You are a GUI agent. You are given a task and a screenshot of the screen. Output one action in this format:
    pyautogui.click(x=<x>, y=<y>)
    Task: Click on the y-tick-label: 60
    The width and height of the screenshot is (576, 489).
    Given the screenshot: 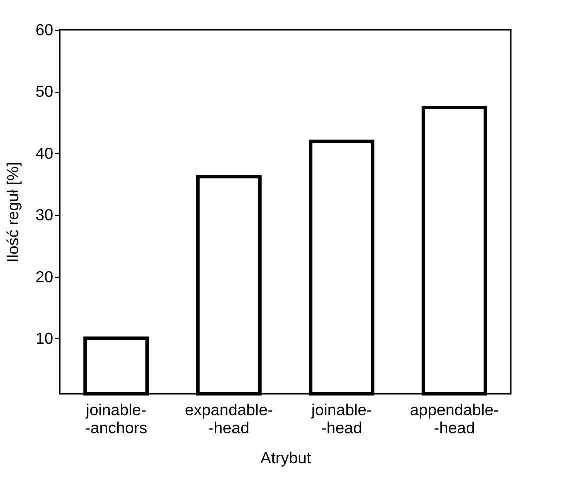 What is the action you would take?
    pyautogui.click(x=45, y=31)
    